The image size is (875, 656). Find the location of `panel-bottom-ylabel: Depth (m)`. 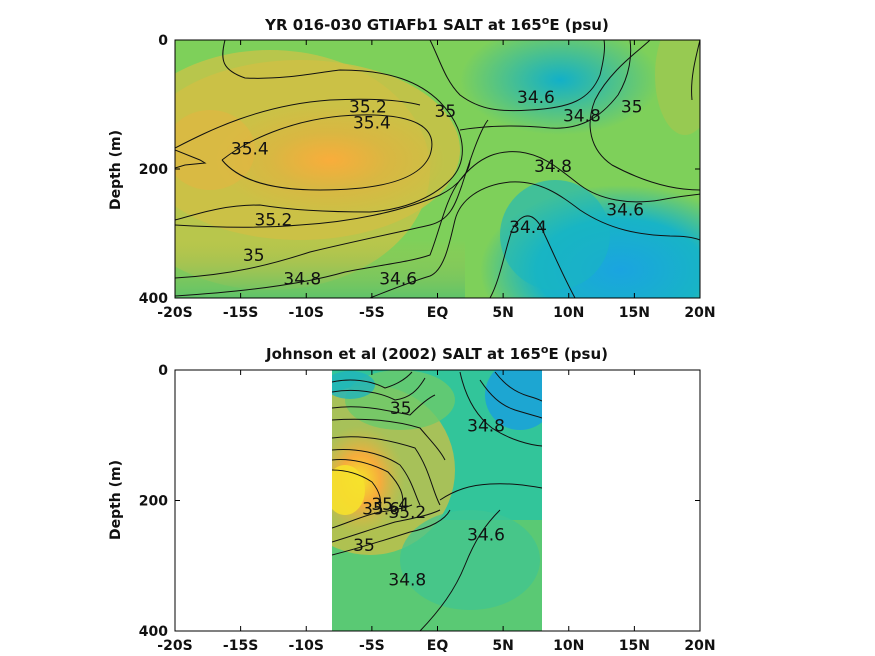

panel-bottom-ylabel: Depth (m) is located at coordinates (116, 500).